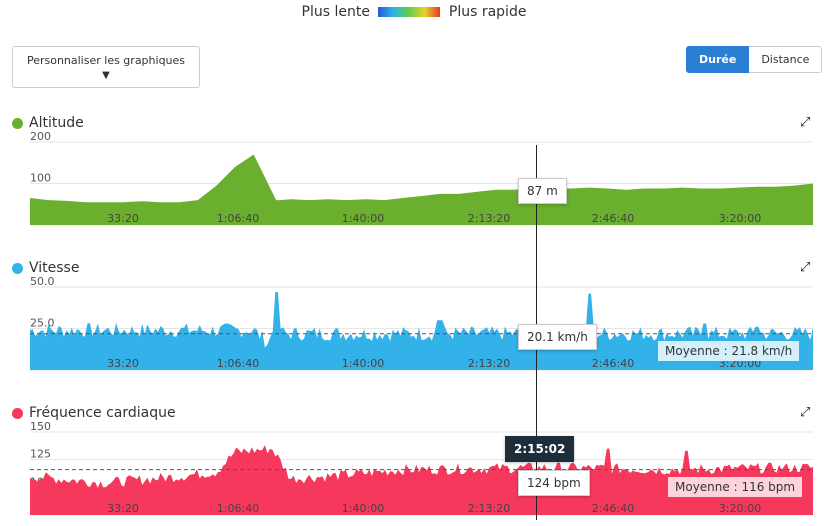  What do you see at coordinates (17, 268) in the screenshot?
I see `speed-dot-icon` at bounding box center [17, 268].